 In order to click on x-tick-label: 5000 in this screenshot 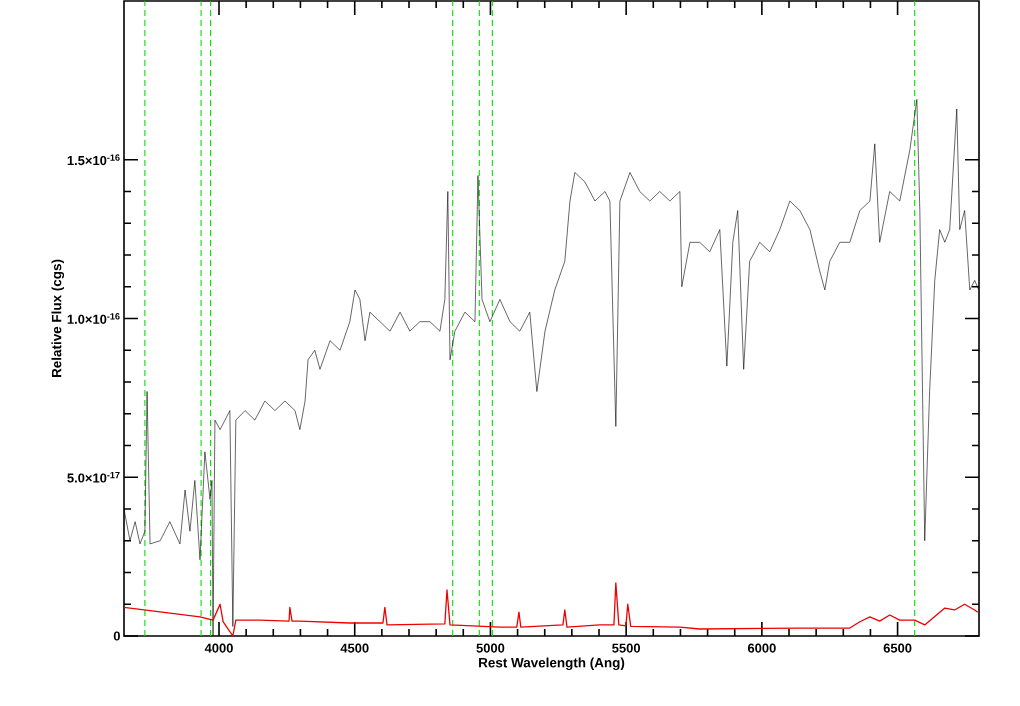, I will do `click(490, 648)`.